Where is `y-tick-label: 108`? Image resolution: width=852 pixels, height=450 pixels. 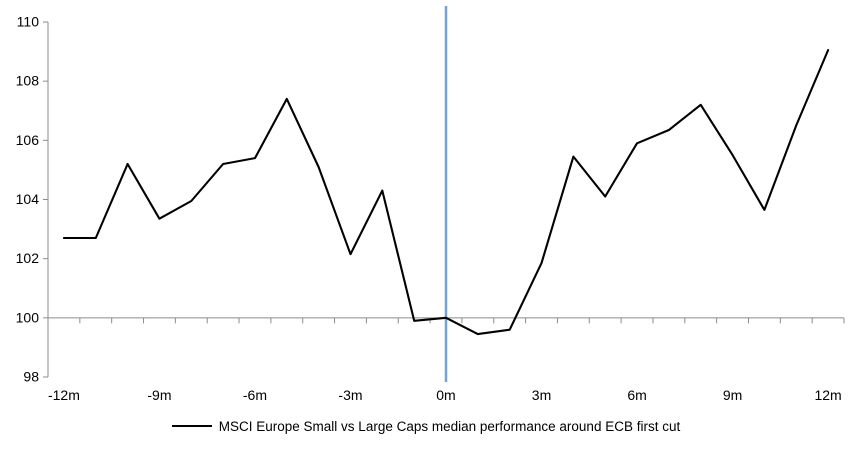
y-tick-label: 108 is located at coordinates (28, 81).